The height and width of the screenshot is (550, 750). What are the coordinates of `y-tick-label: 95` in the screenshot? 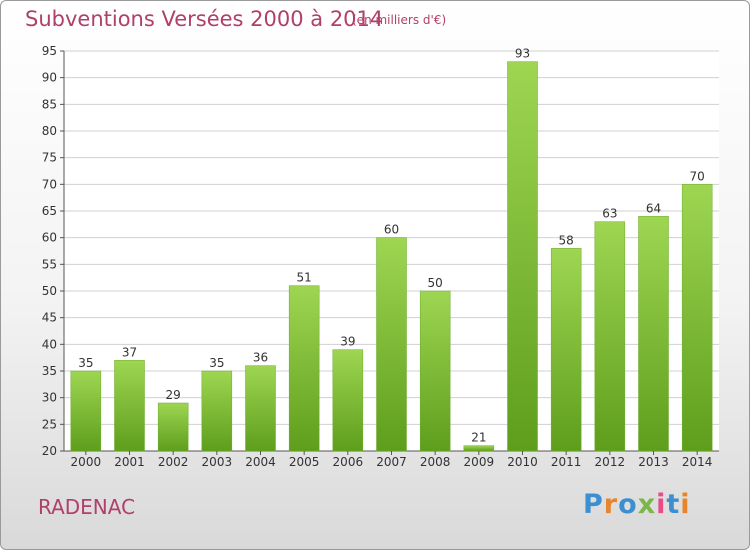 It's located at (49, 51).